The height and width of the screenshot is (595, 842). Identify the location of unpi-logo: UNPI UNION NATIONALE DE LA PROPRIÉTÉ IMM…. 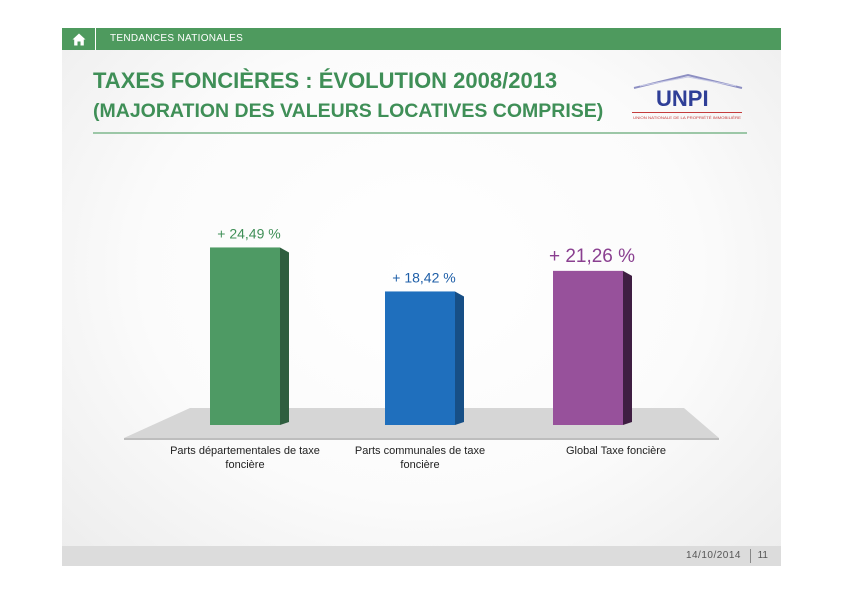
(687, 96).